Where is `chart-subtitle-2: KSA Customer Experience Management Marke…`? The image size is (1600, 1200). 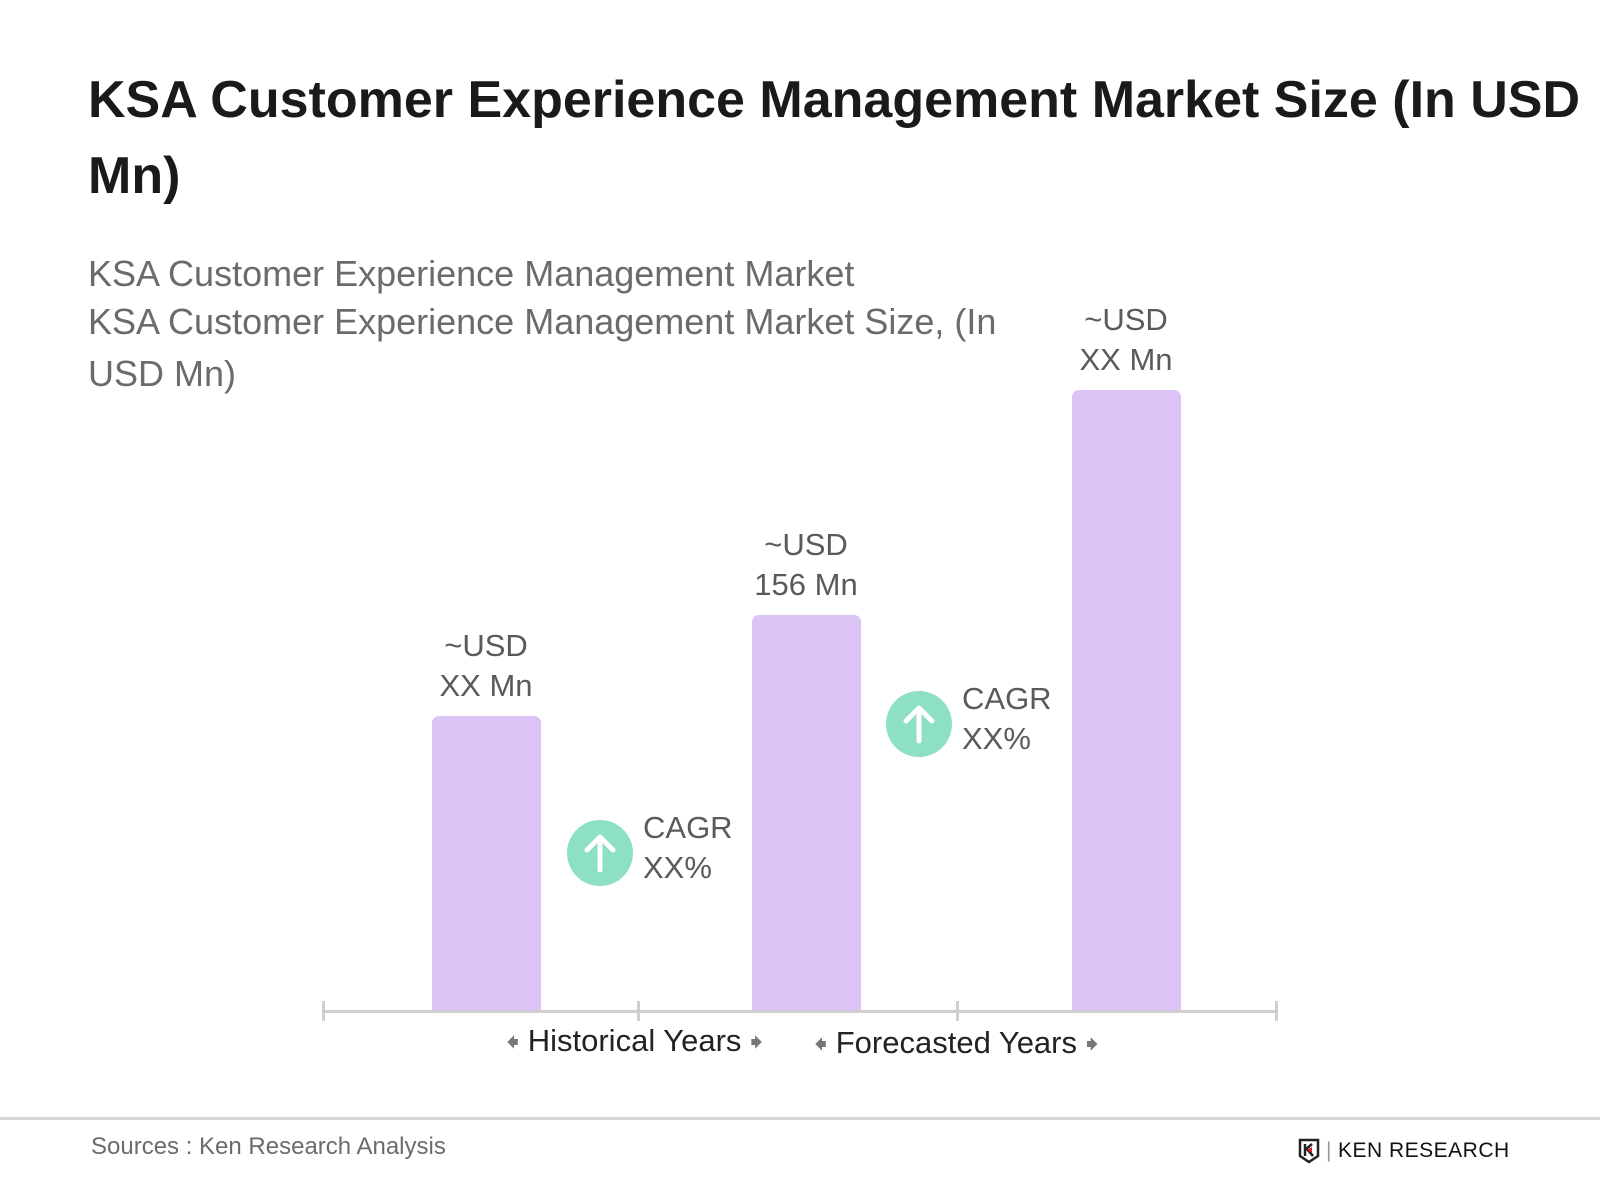 chart-subtitle-2: KSA Customer Experience Management Marke… is located at coordinates (542, 347).